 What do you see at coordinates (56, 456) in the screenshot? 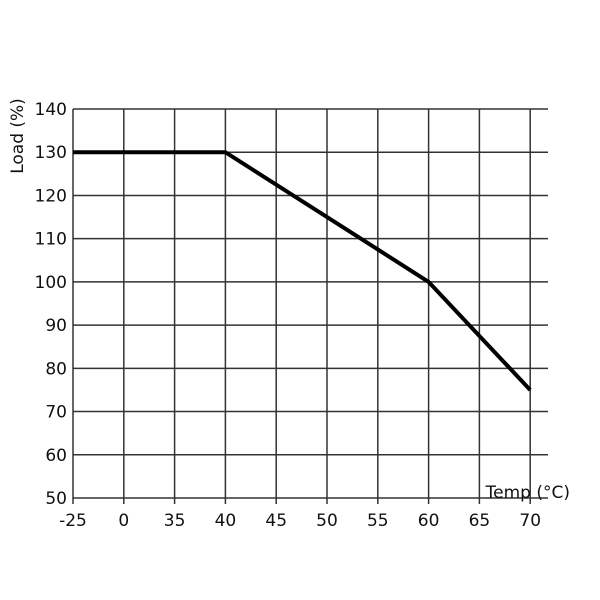
I see `y-tick-label: 60` at bounding box center [56, 456].